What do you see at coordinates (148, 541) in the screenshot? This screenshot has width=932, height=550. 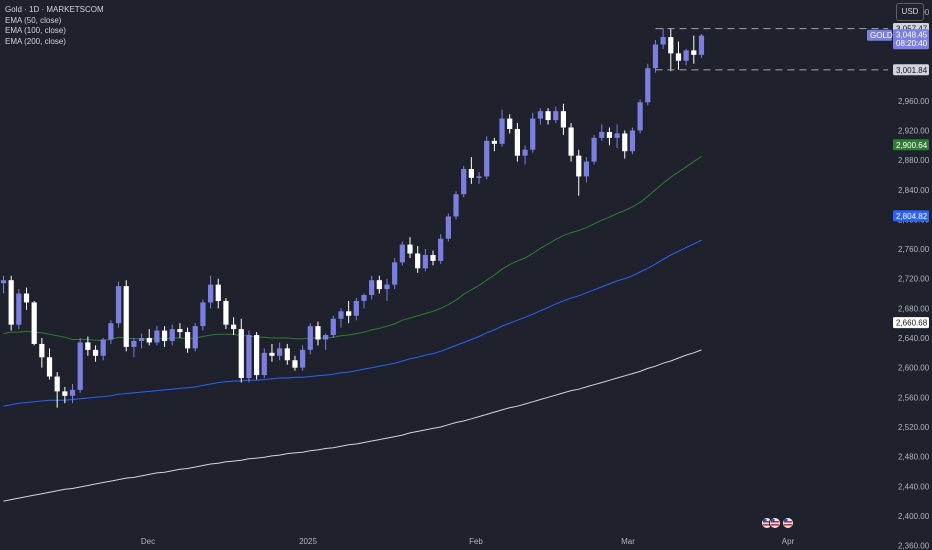 I see `x-tick-label: Dec` at bounding box center [148, 541].